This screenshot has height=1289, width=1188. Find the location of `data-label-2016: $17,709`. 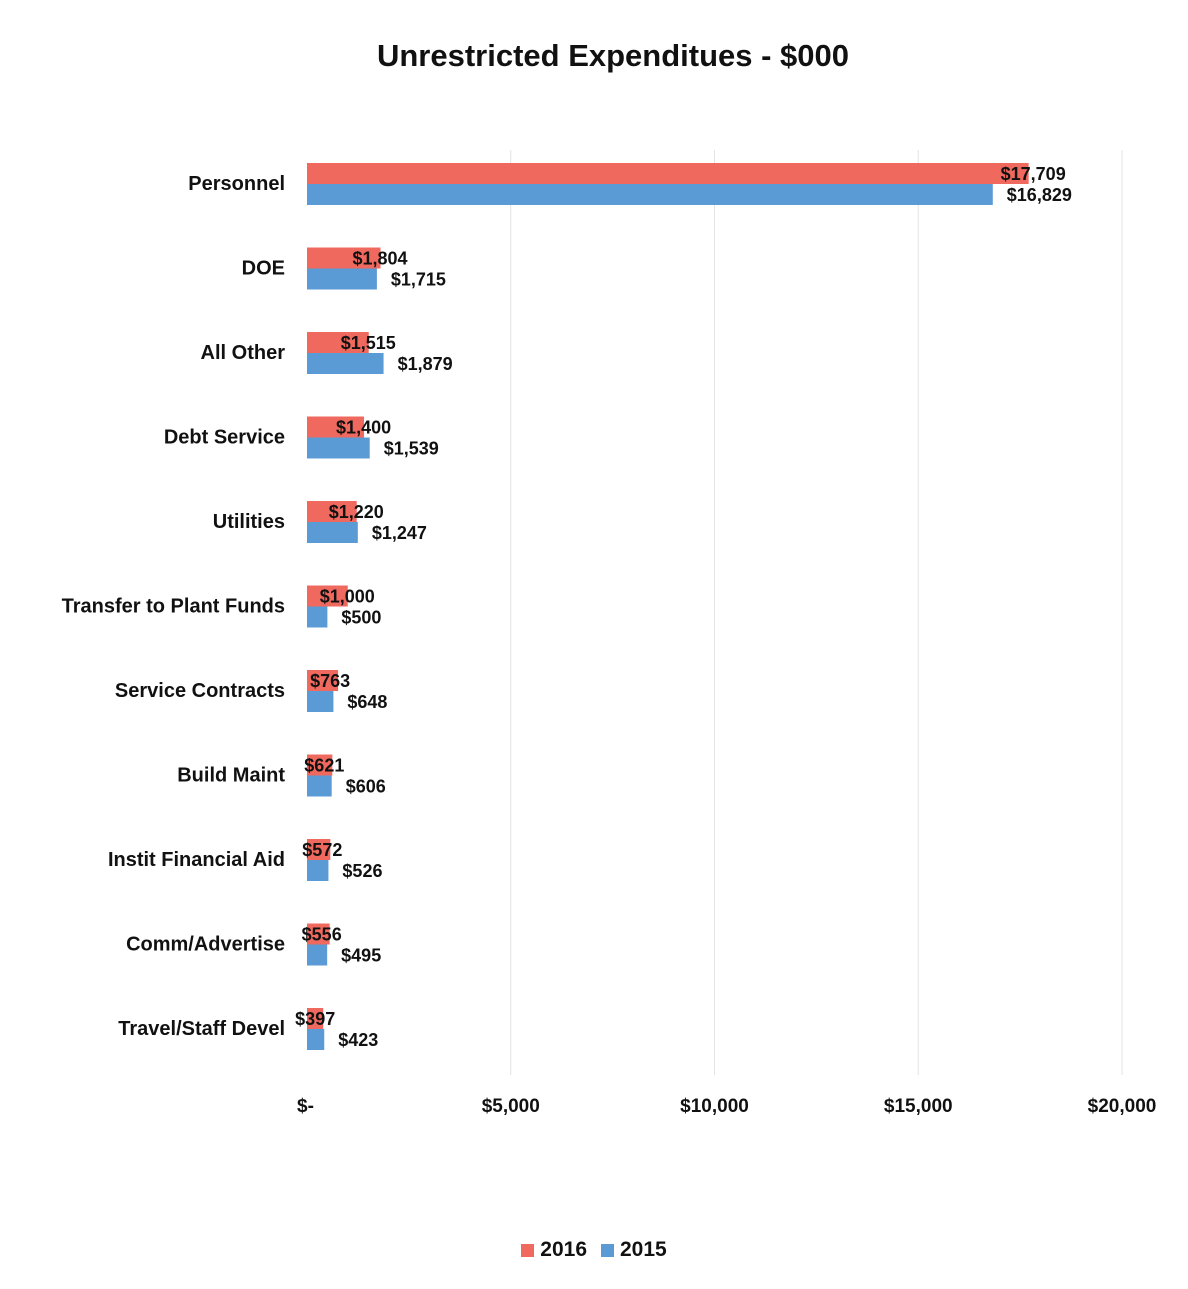

data-label-2016: $17,709 is located at coordinates (1033, 174).